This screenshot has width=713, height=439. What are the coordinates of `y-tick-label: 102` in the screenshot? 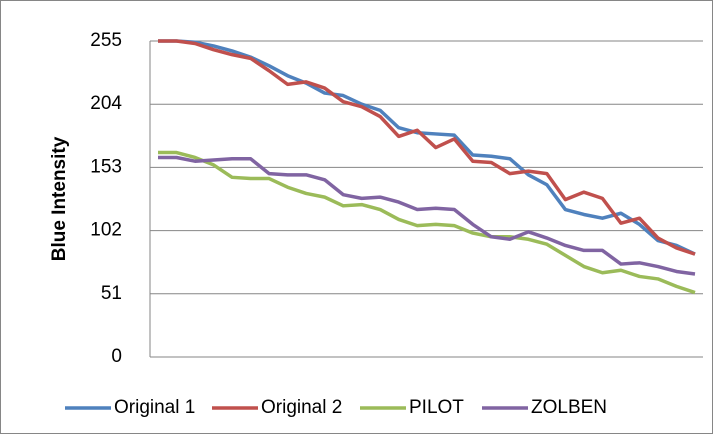 It's located at (106, 230).